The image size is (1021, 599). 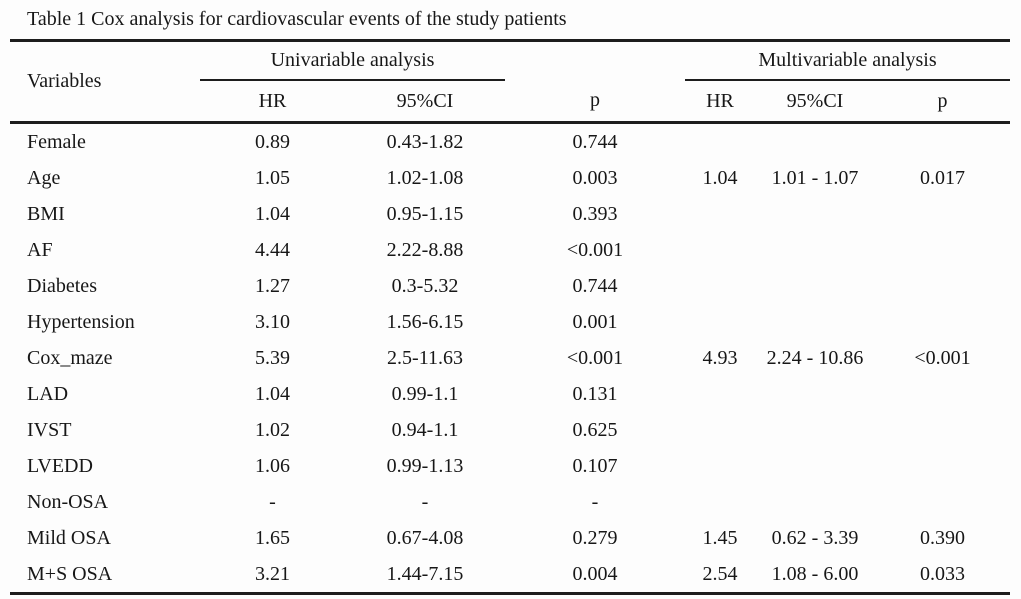 What do you see at coordinates (68, 501) in the screenshot?
I see `cell-variable: Non-OSA` at bounding box center [68, 501].